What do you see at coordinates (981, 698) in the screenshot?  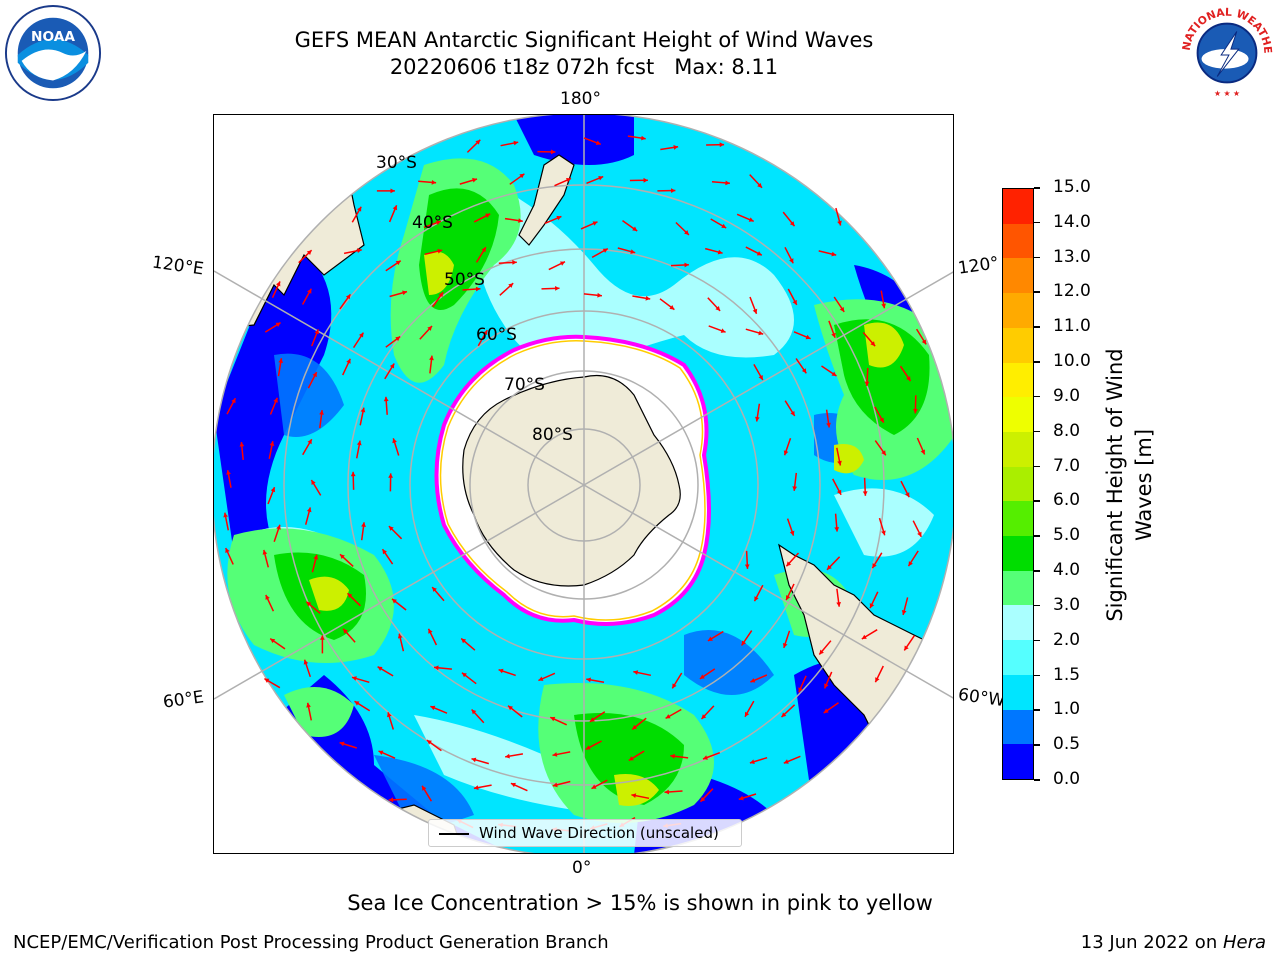 I see `lon-label-60w: 60°W` at bounding box center [981, 698].